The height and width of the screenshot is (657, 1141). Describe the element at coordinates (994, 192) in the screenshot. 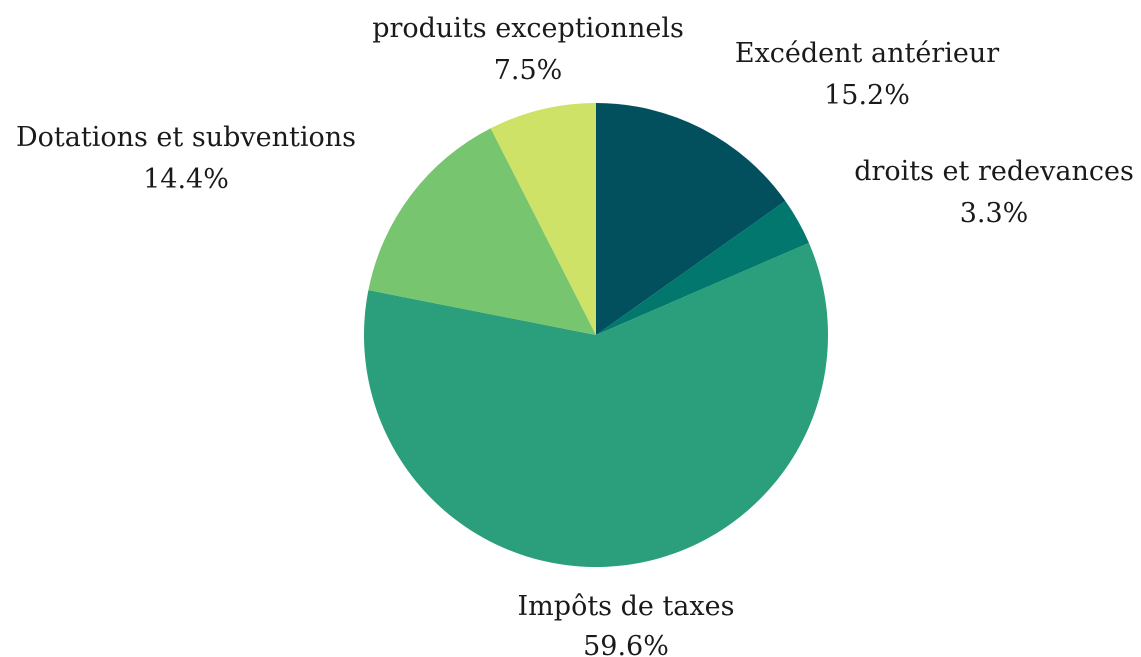

I see `slice-label-droits-et-redevances: droits et redevances 3.3%` at that location.